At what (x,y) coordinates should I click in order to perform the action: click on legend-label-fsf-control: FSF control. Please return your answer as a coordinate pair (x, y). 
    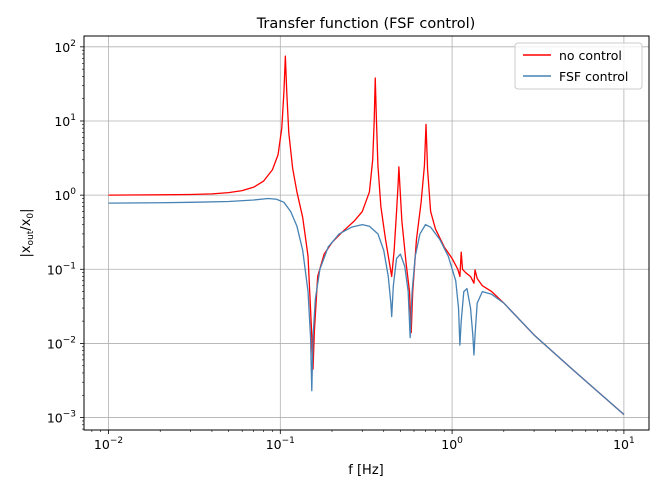
    Looking at the image, I should click on (593, 76).